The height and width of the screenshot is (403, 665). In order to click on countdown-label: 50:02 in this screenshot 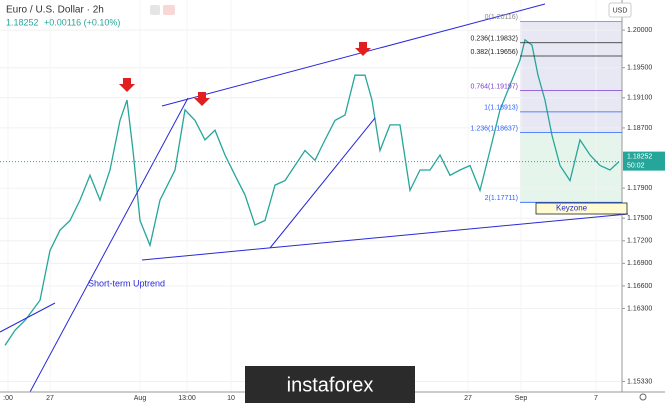, I will do `click(636, 165)`.